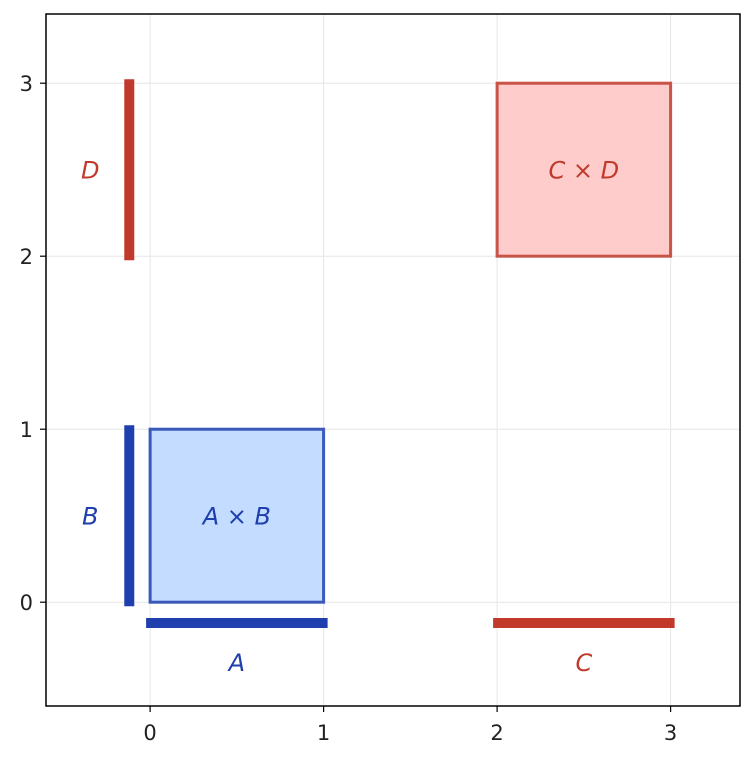 The width and height of the screenshot is (754, 764). I want to click on C-times-D-label: C × D, so click(584, 171).